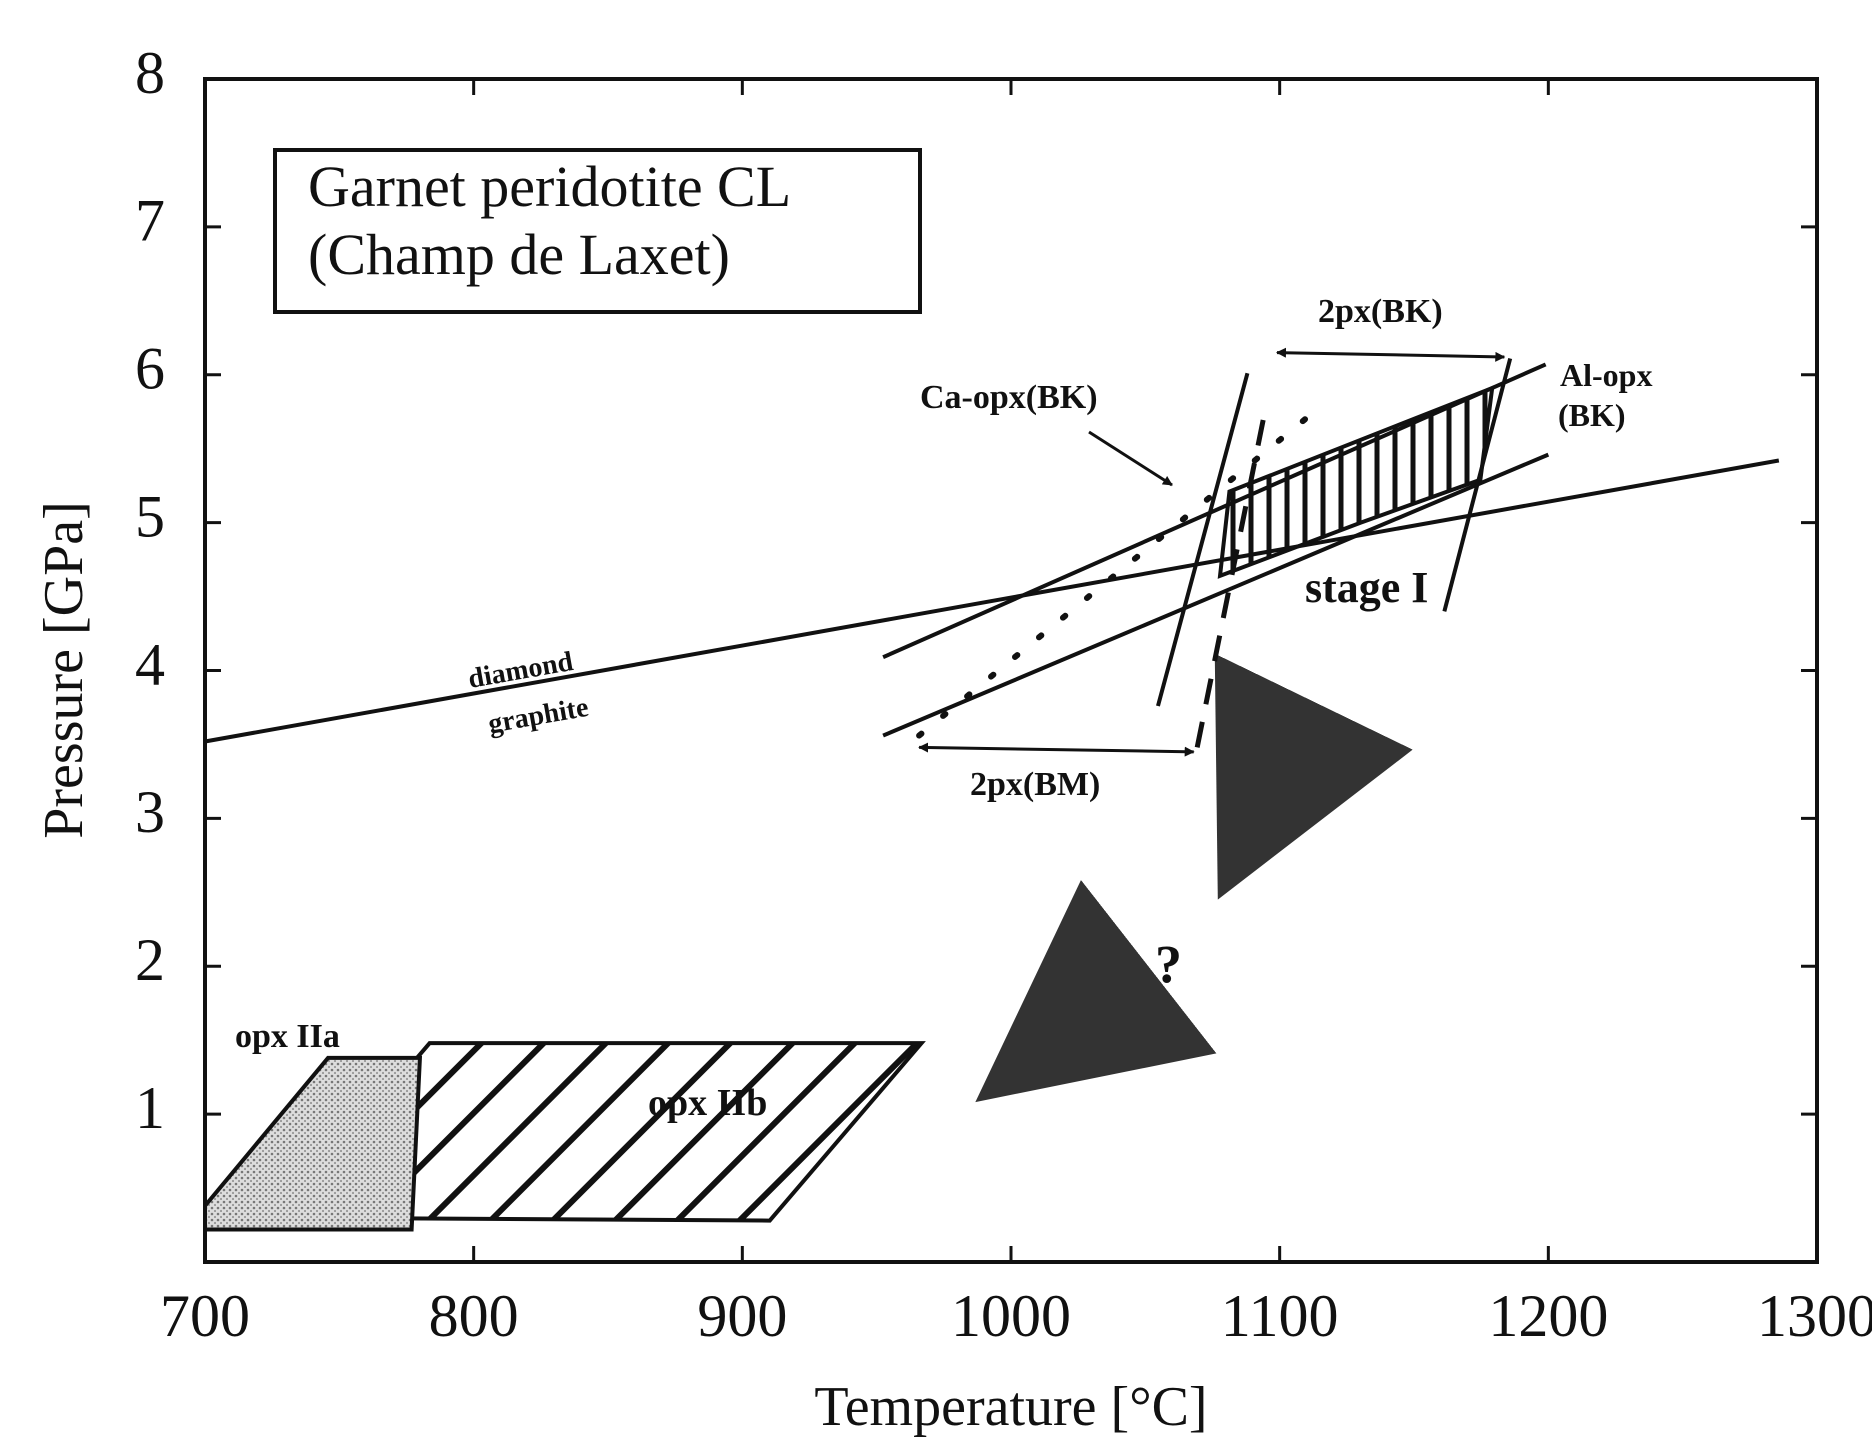  What do you see at coordinates (1814, 1316) in the screenshot?
I see `x-tick-label: 1300` at bounding box center [1814, 1316].